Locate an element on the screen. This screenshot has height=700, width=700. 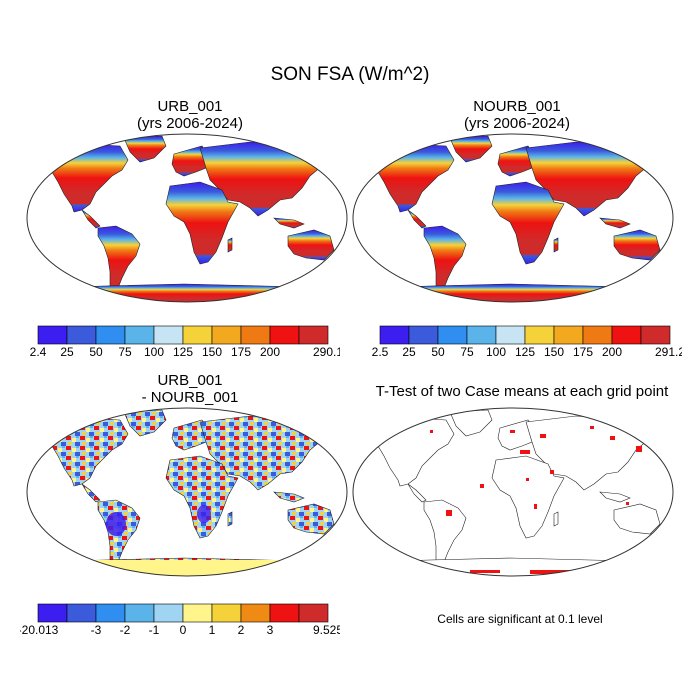
difference-map is located at coordinates (187, 492).